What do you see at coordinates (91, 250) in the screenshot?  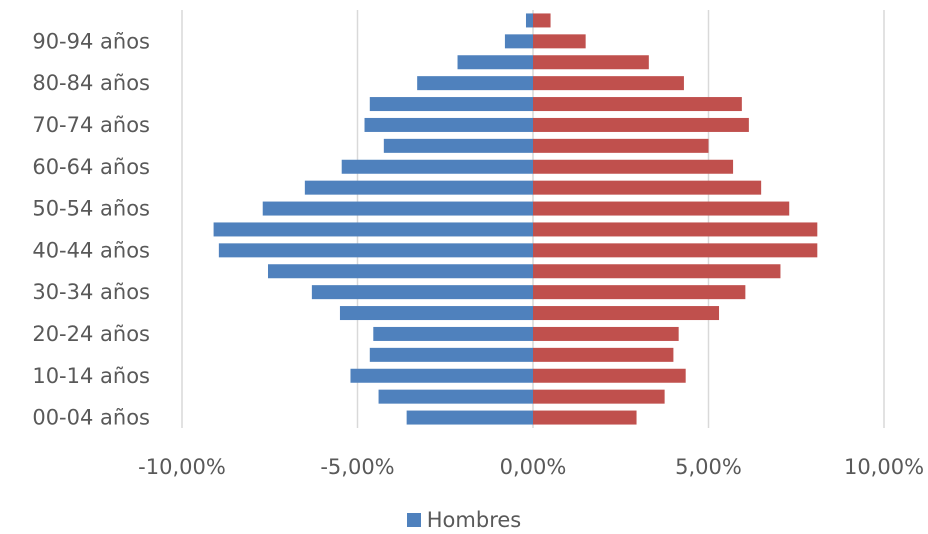 I see `y-tick-label: 40-44 años` at bounding box center [91, 250].